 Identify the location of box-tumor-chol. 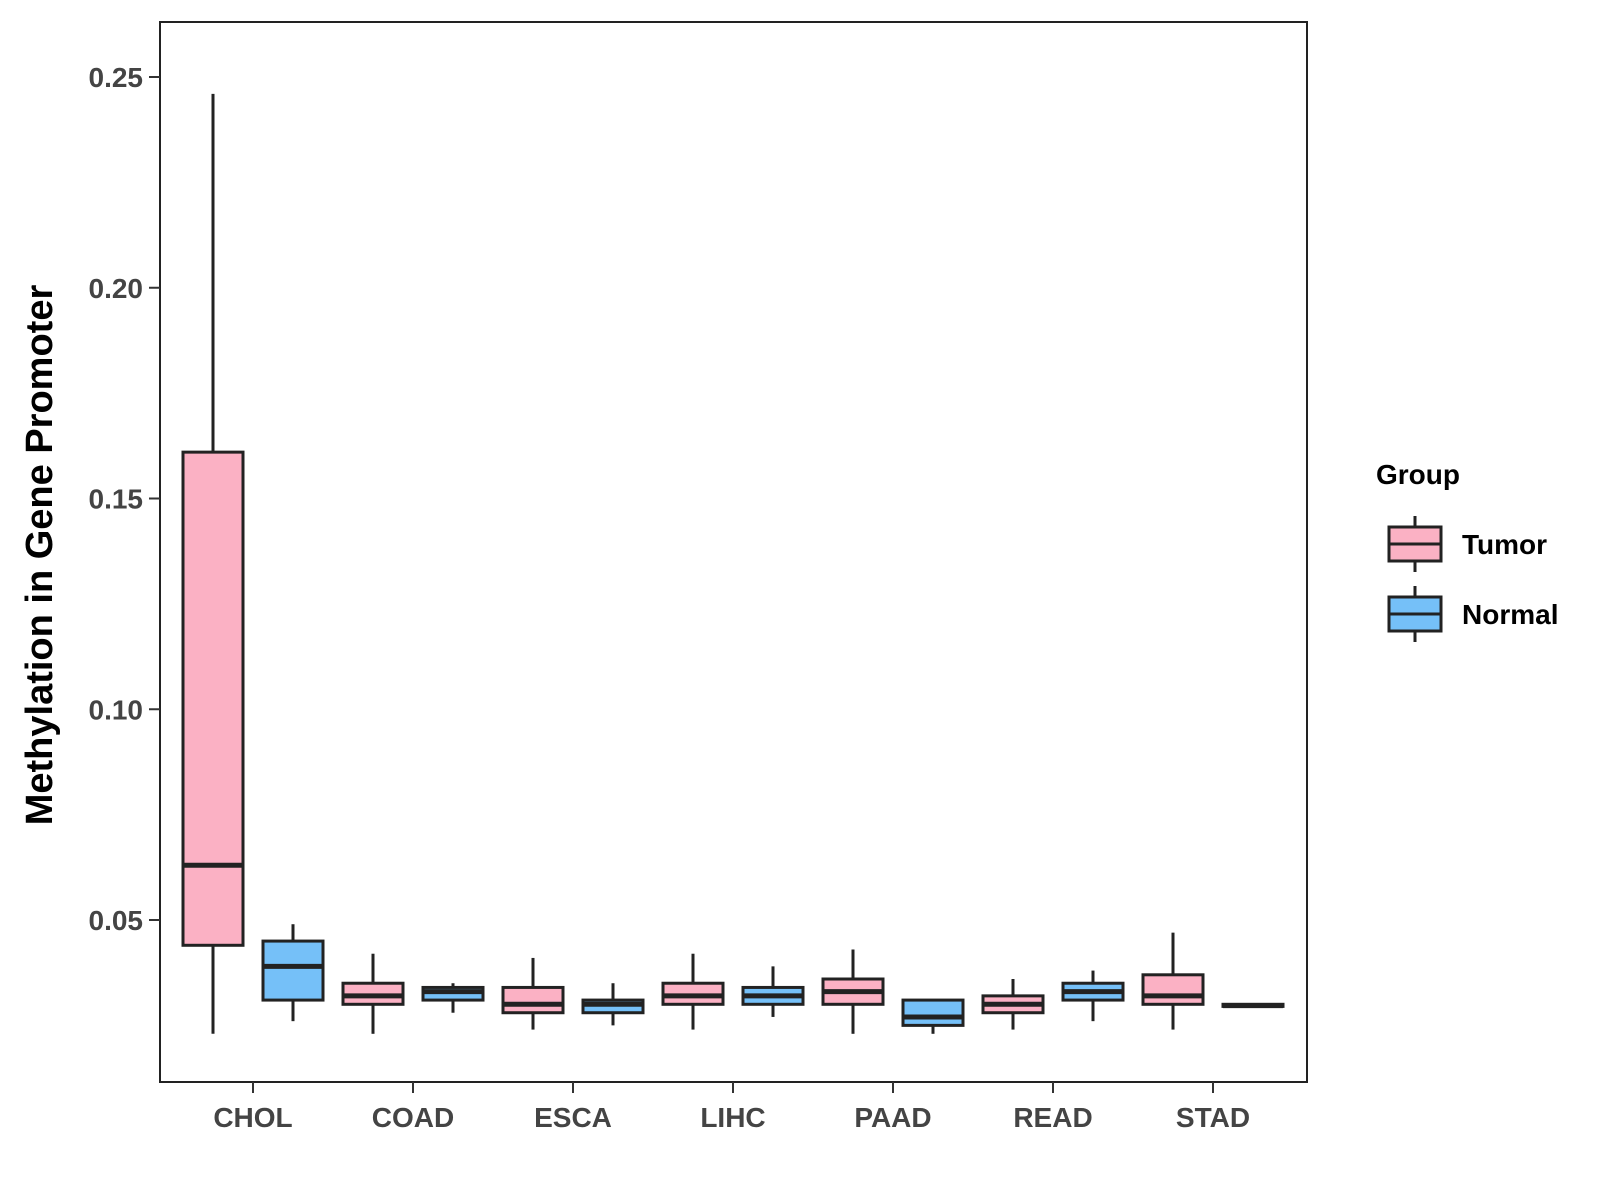
(213, 563).